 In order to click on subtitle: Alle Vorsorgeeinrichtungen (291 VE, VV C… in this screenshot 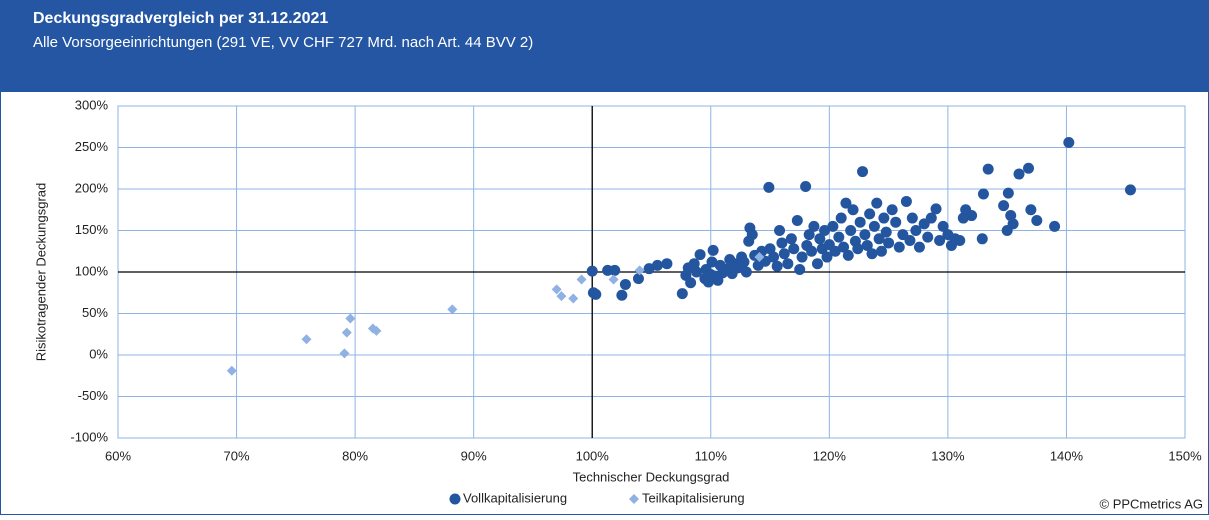, I will do `click(283, 42)`.